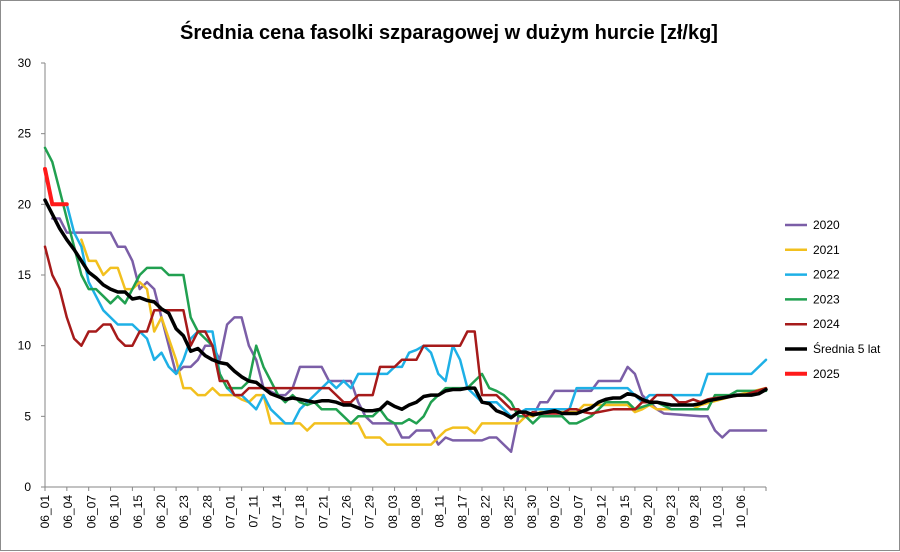  Describe the element at coordinates (161, 512) in the screenshot. I see `x-tick-label: 06_20` at that location.